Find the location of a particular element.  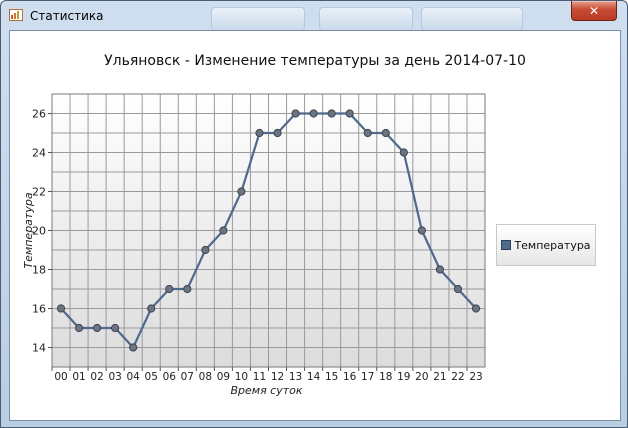

y-tick-label: 16 is located at coordinates (39, 309).